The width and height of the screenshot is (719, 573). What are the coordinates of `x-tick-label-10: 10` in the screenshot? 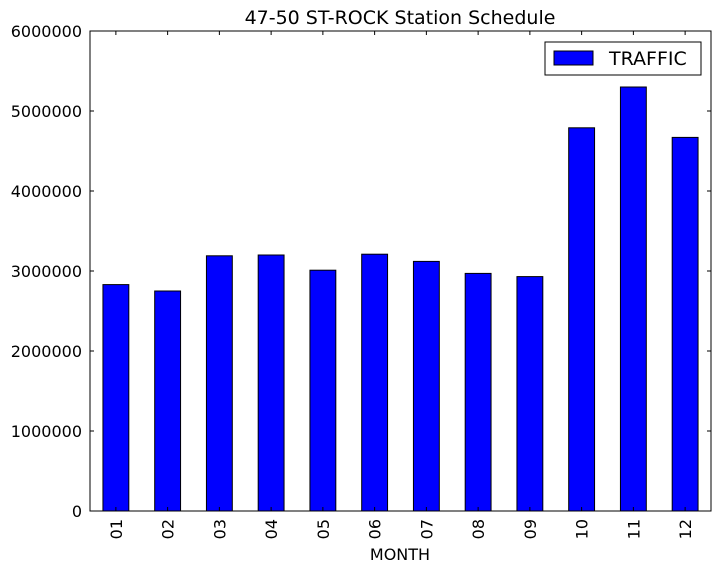 It's located at (582, 529).